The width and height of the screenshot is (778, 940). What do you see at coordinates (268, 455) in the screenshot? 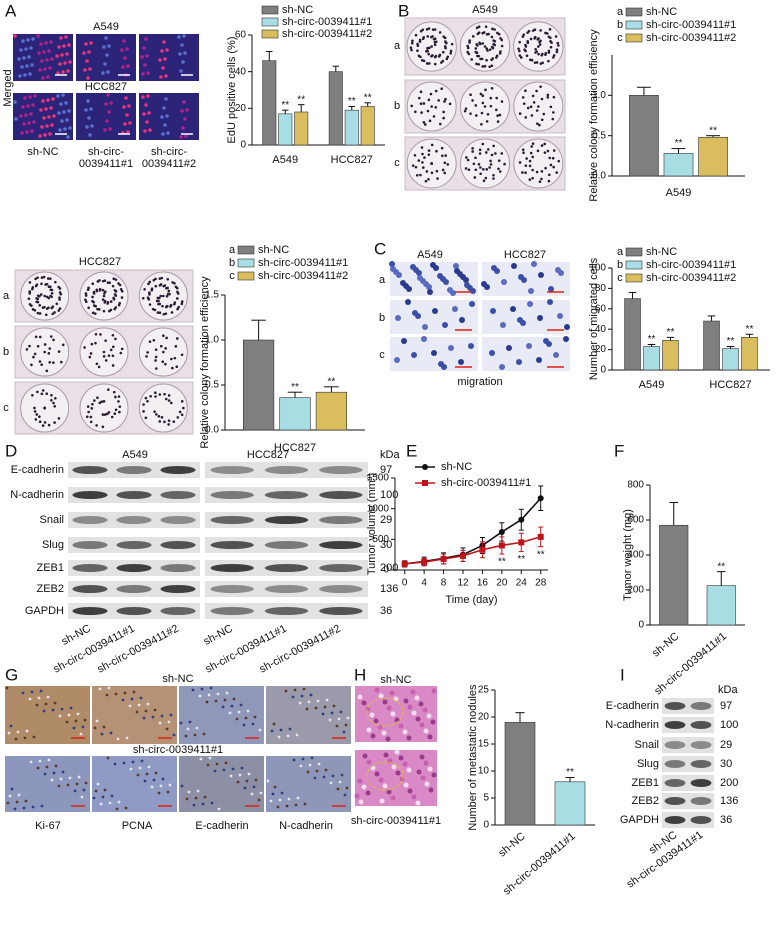
I see `blot-group-label: HCC827` at bounding box center [268, 455].